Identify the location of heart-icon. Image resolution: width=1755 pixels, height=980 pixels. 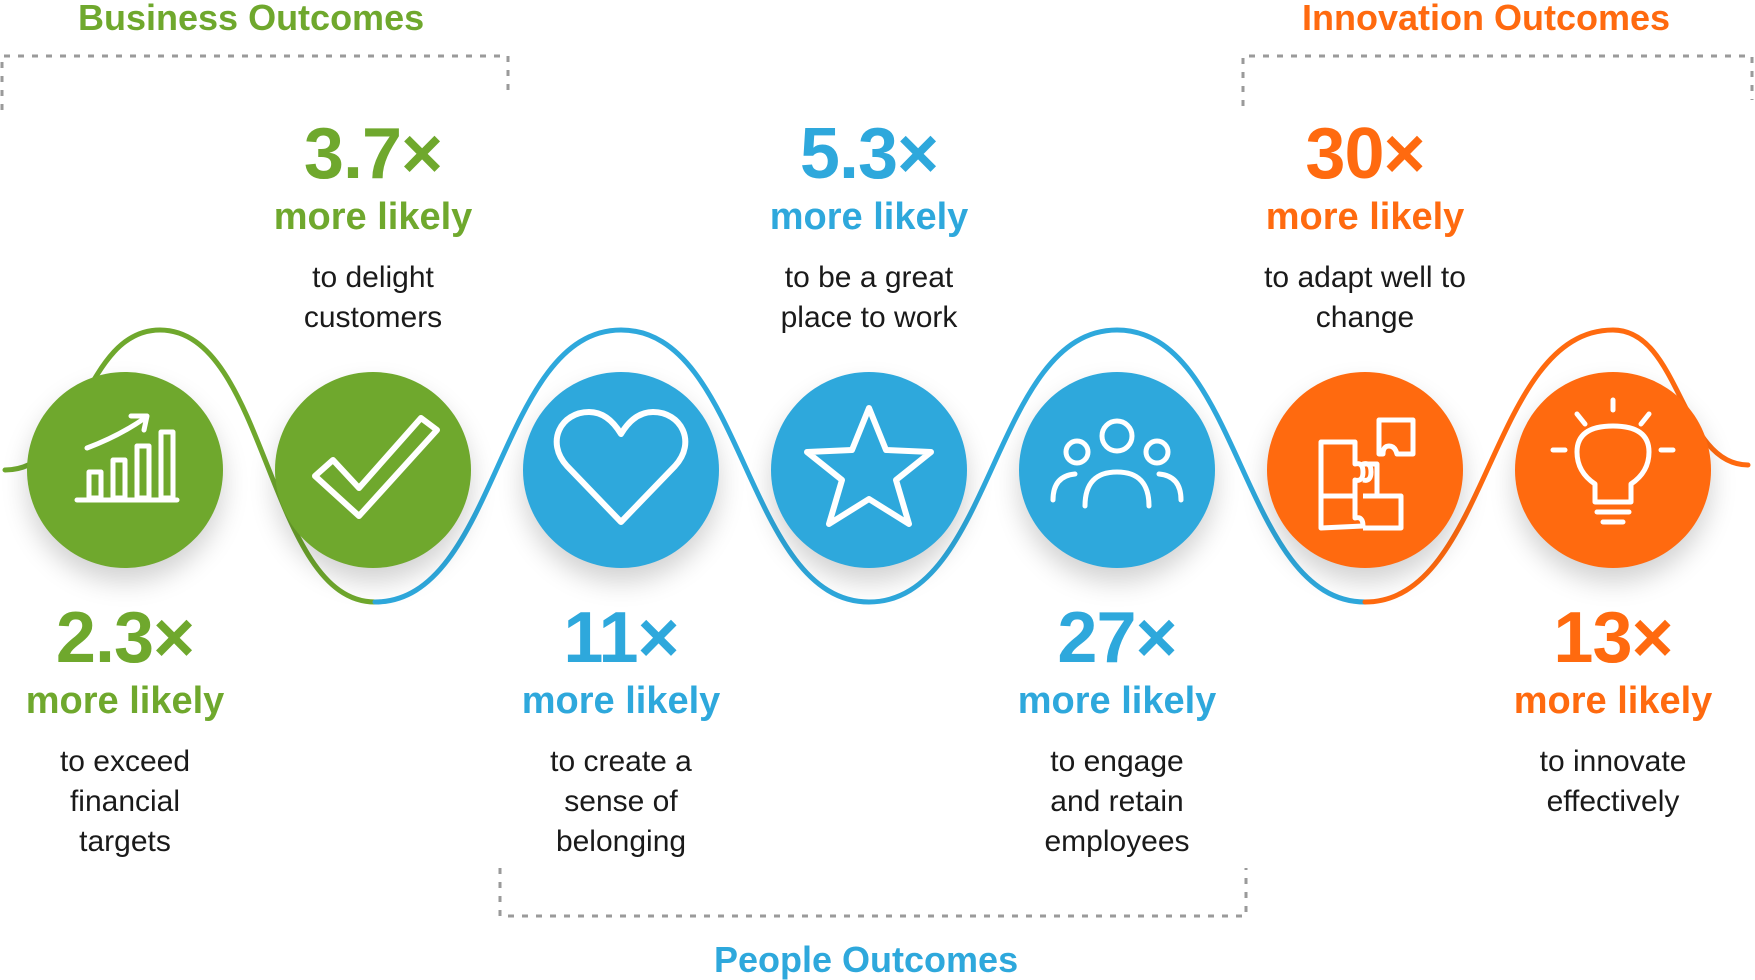
(621, 467).